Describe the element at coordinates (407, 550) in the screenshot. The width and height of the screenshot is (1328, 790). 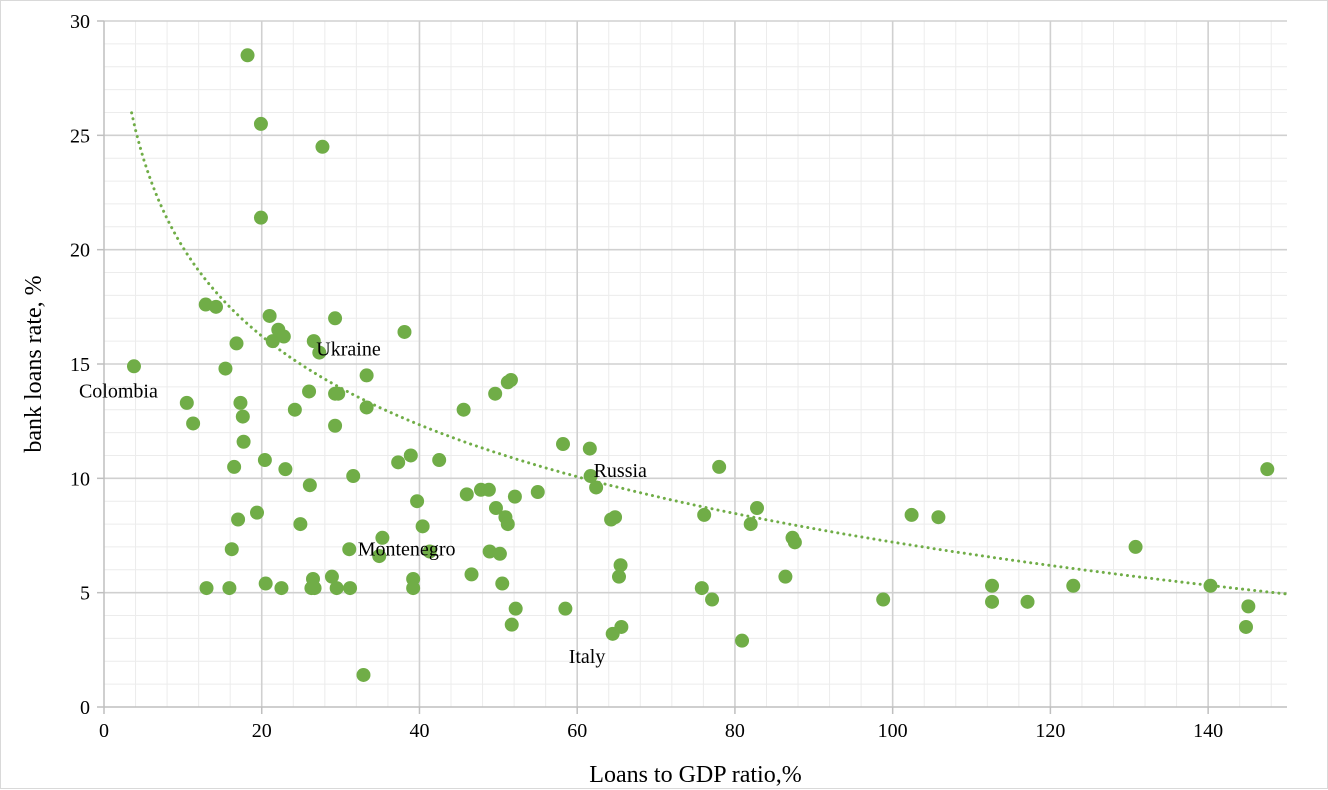
I see `annotation-label: Montenegro` at that location.